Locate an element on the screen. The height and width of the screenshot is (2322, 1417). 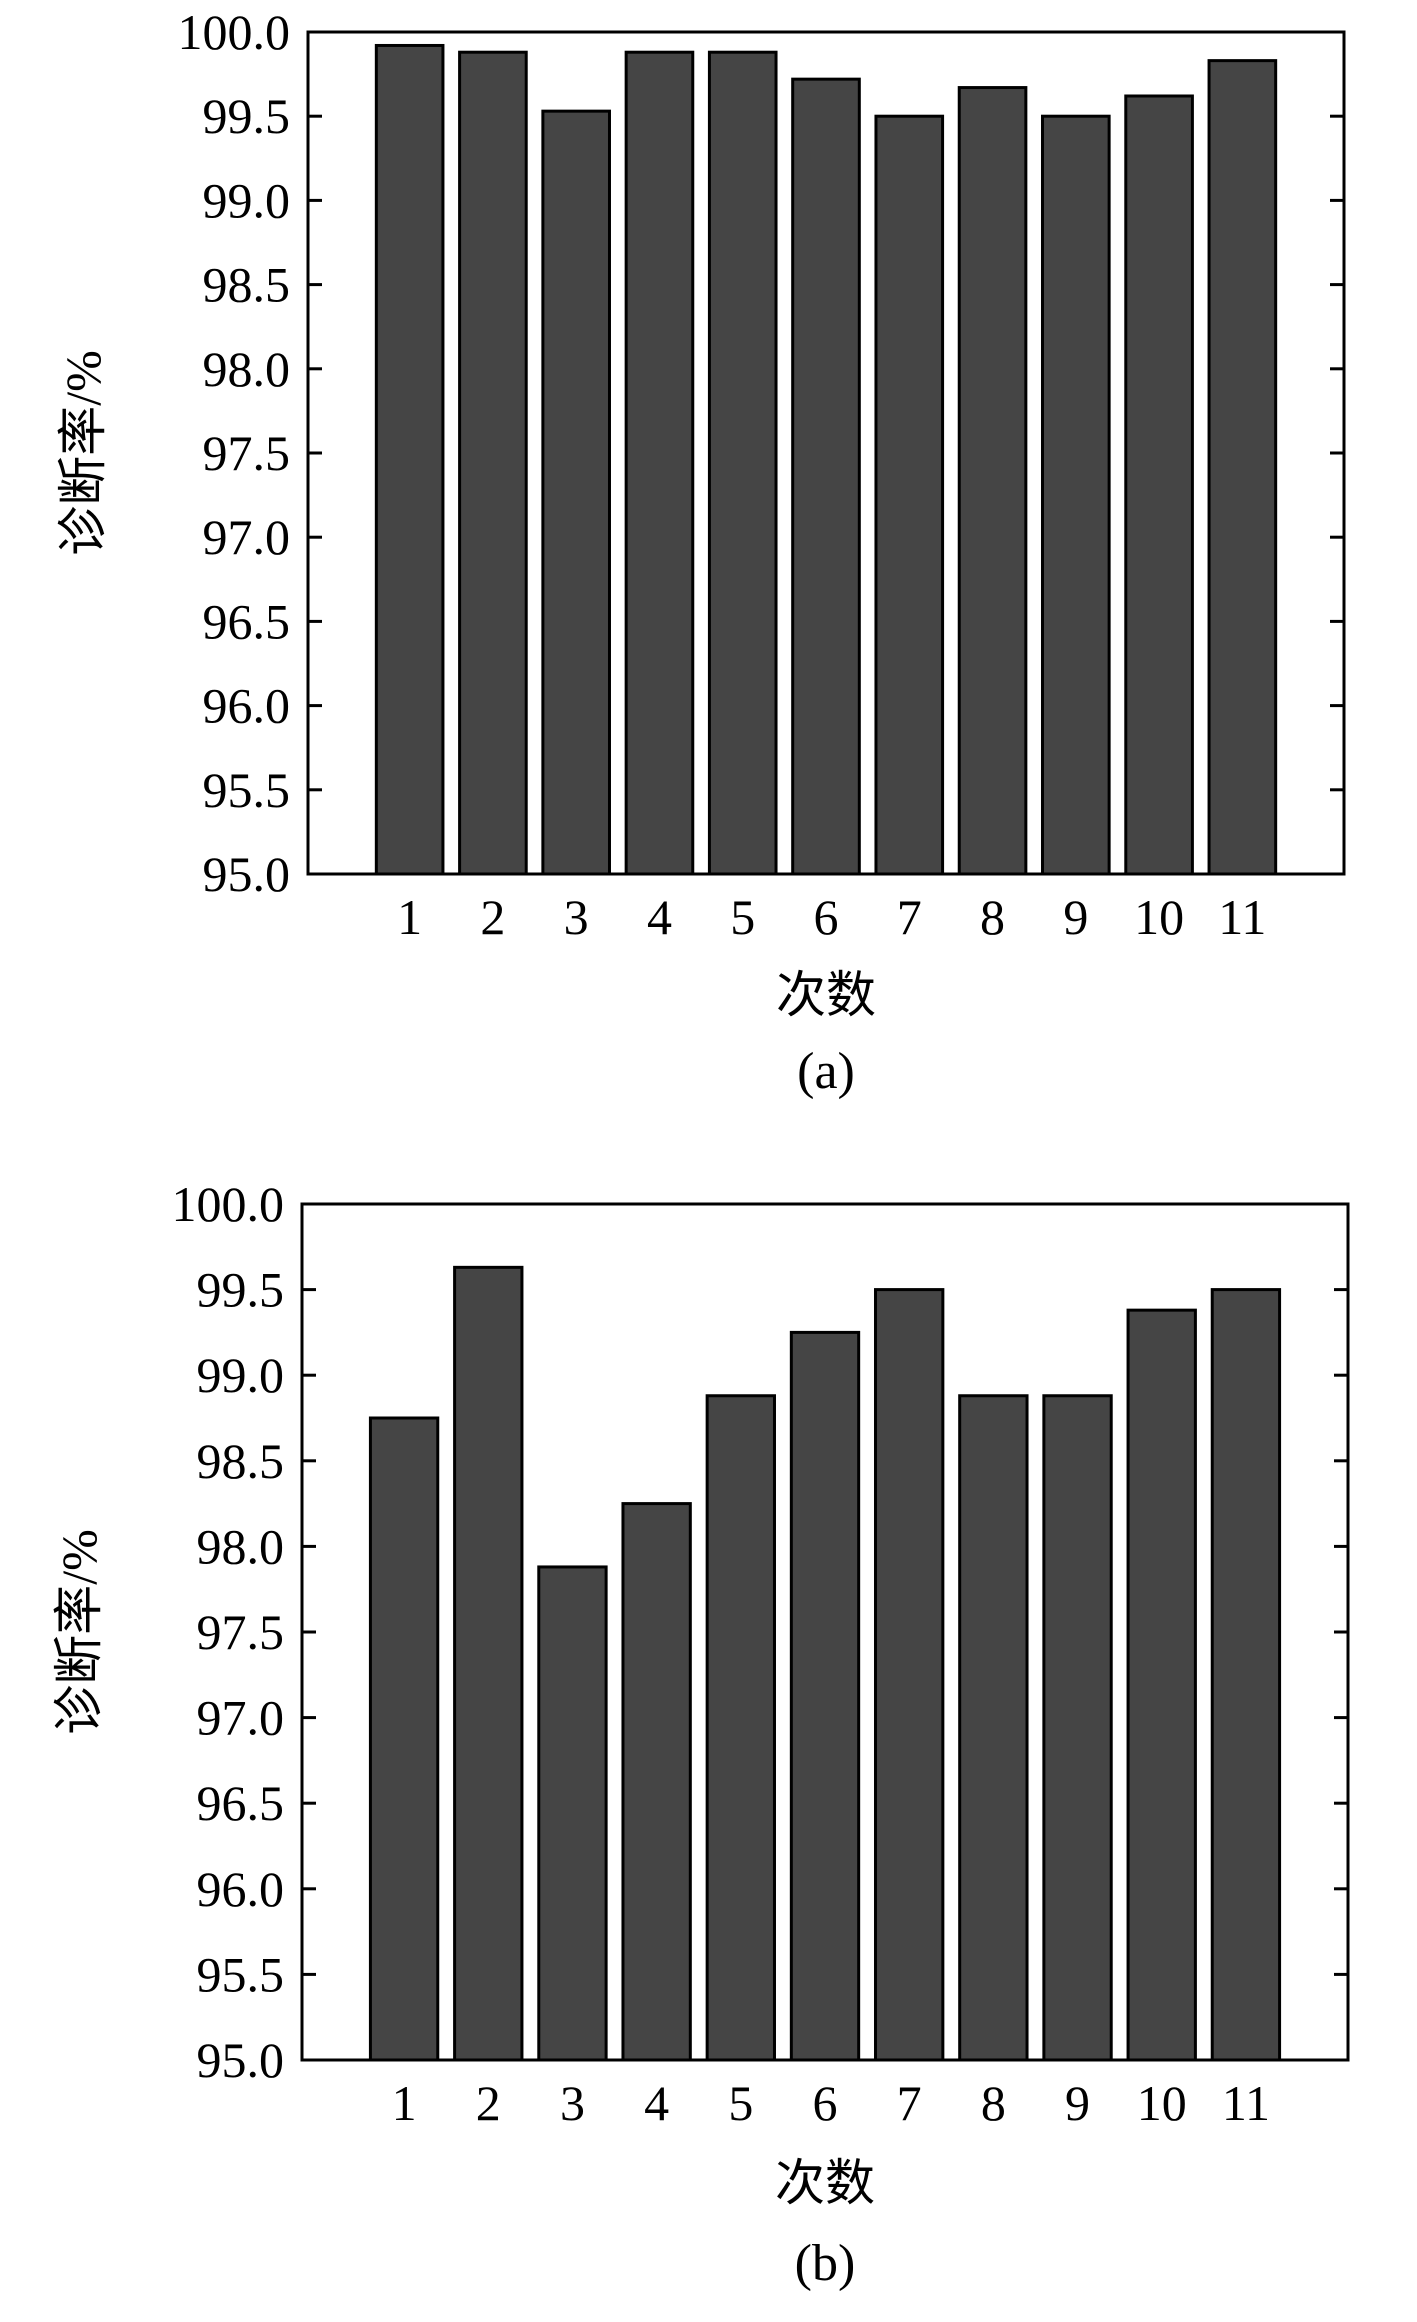
y-tick-label-b: 95.5 is located at coordinates (241, 1974).